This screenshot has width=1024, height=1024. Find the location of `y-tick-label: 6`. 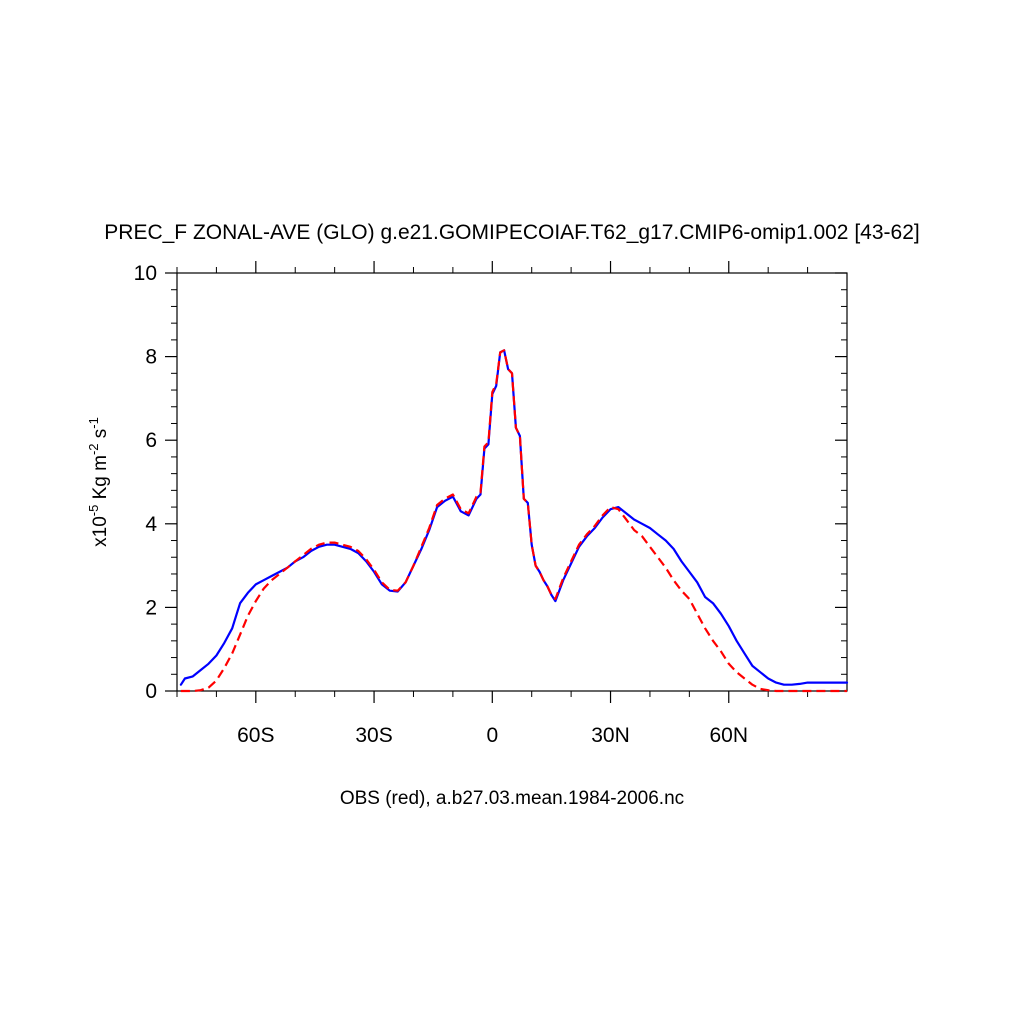

y-tick-label: 6 is located at coordinates (151, 440).